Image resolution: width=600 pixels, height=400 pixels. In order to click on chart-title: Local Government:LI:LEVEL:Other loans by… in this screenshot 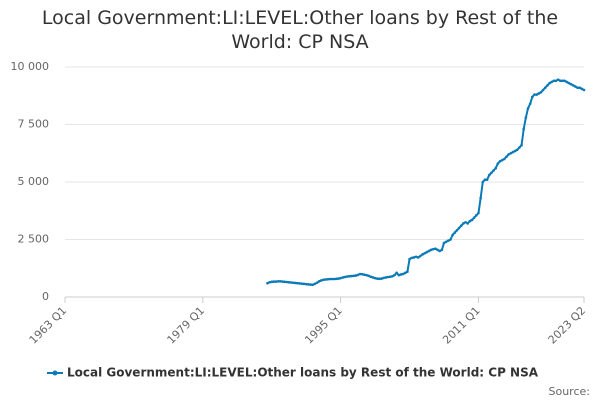, I will do `click(300, 30)`.